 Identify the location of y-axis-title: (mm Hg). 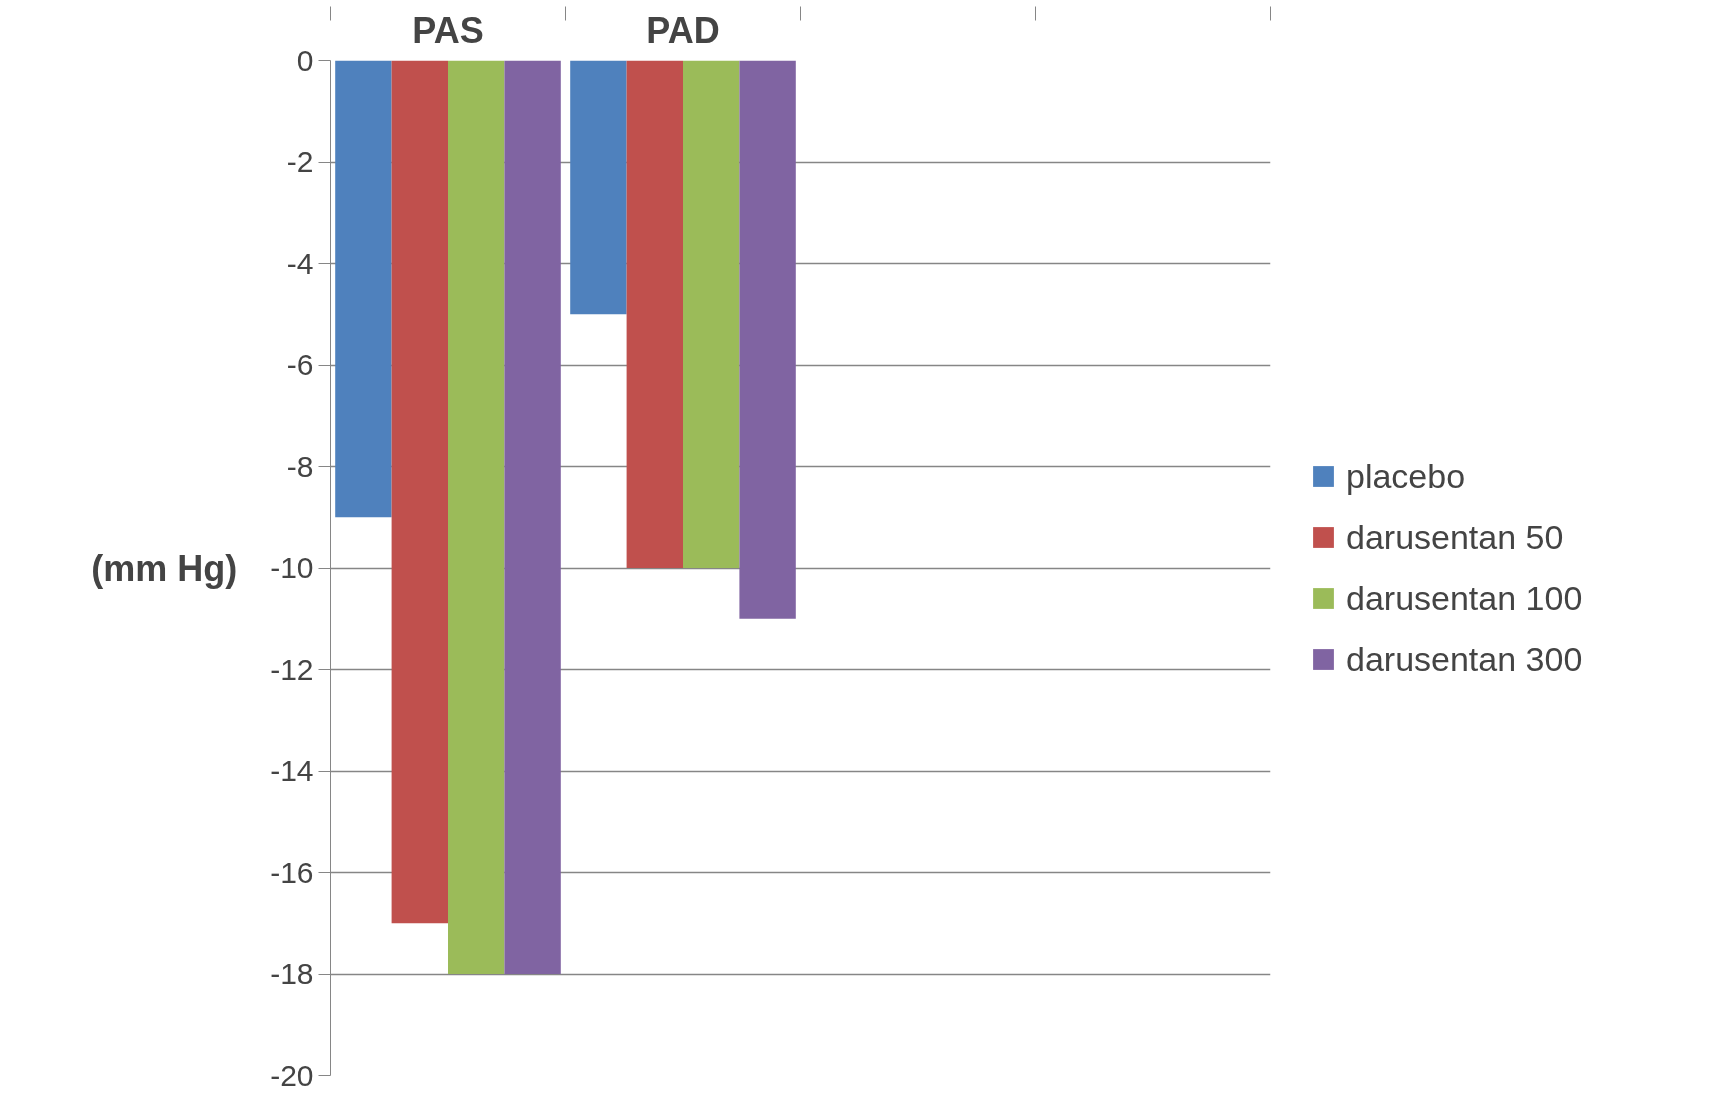
(164, 568).